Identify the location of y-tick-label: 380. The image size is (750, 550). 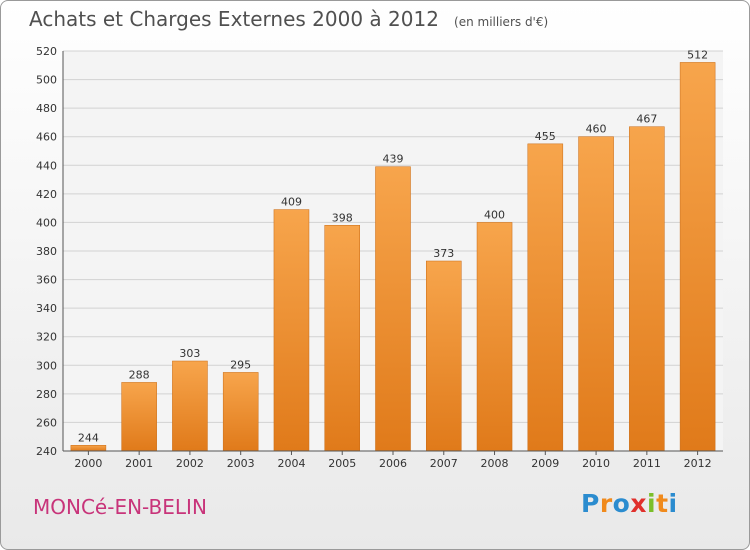
(46, 251).